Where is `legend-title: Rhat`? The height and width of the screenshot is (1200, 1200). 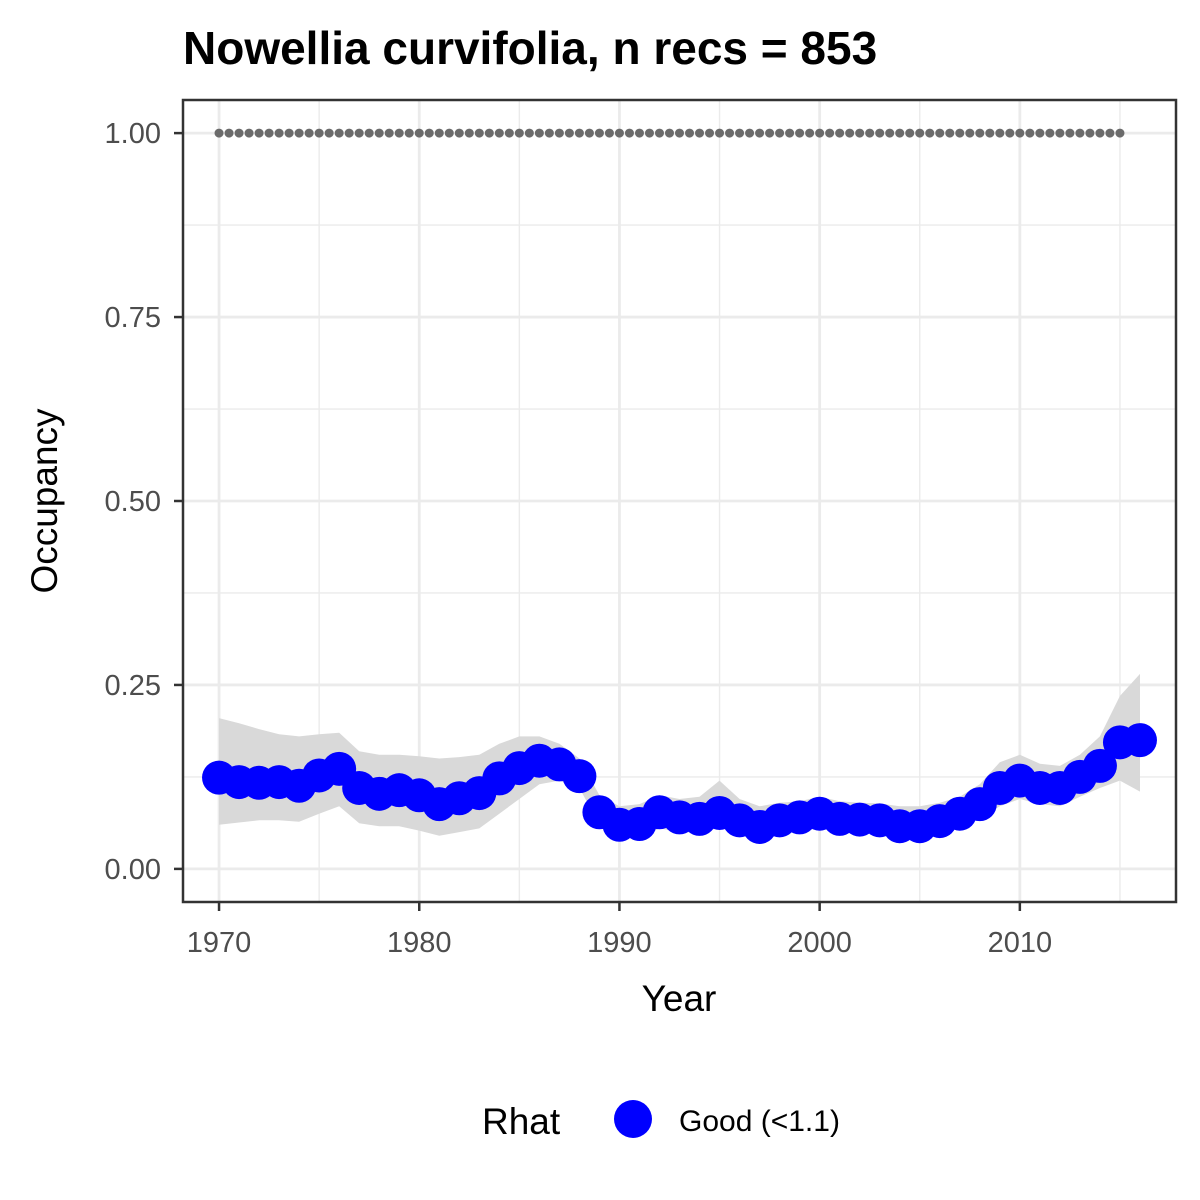 legend-title: Rhat is located at coordinates (521, 1121).